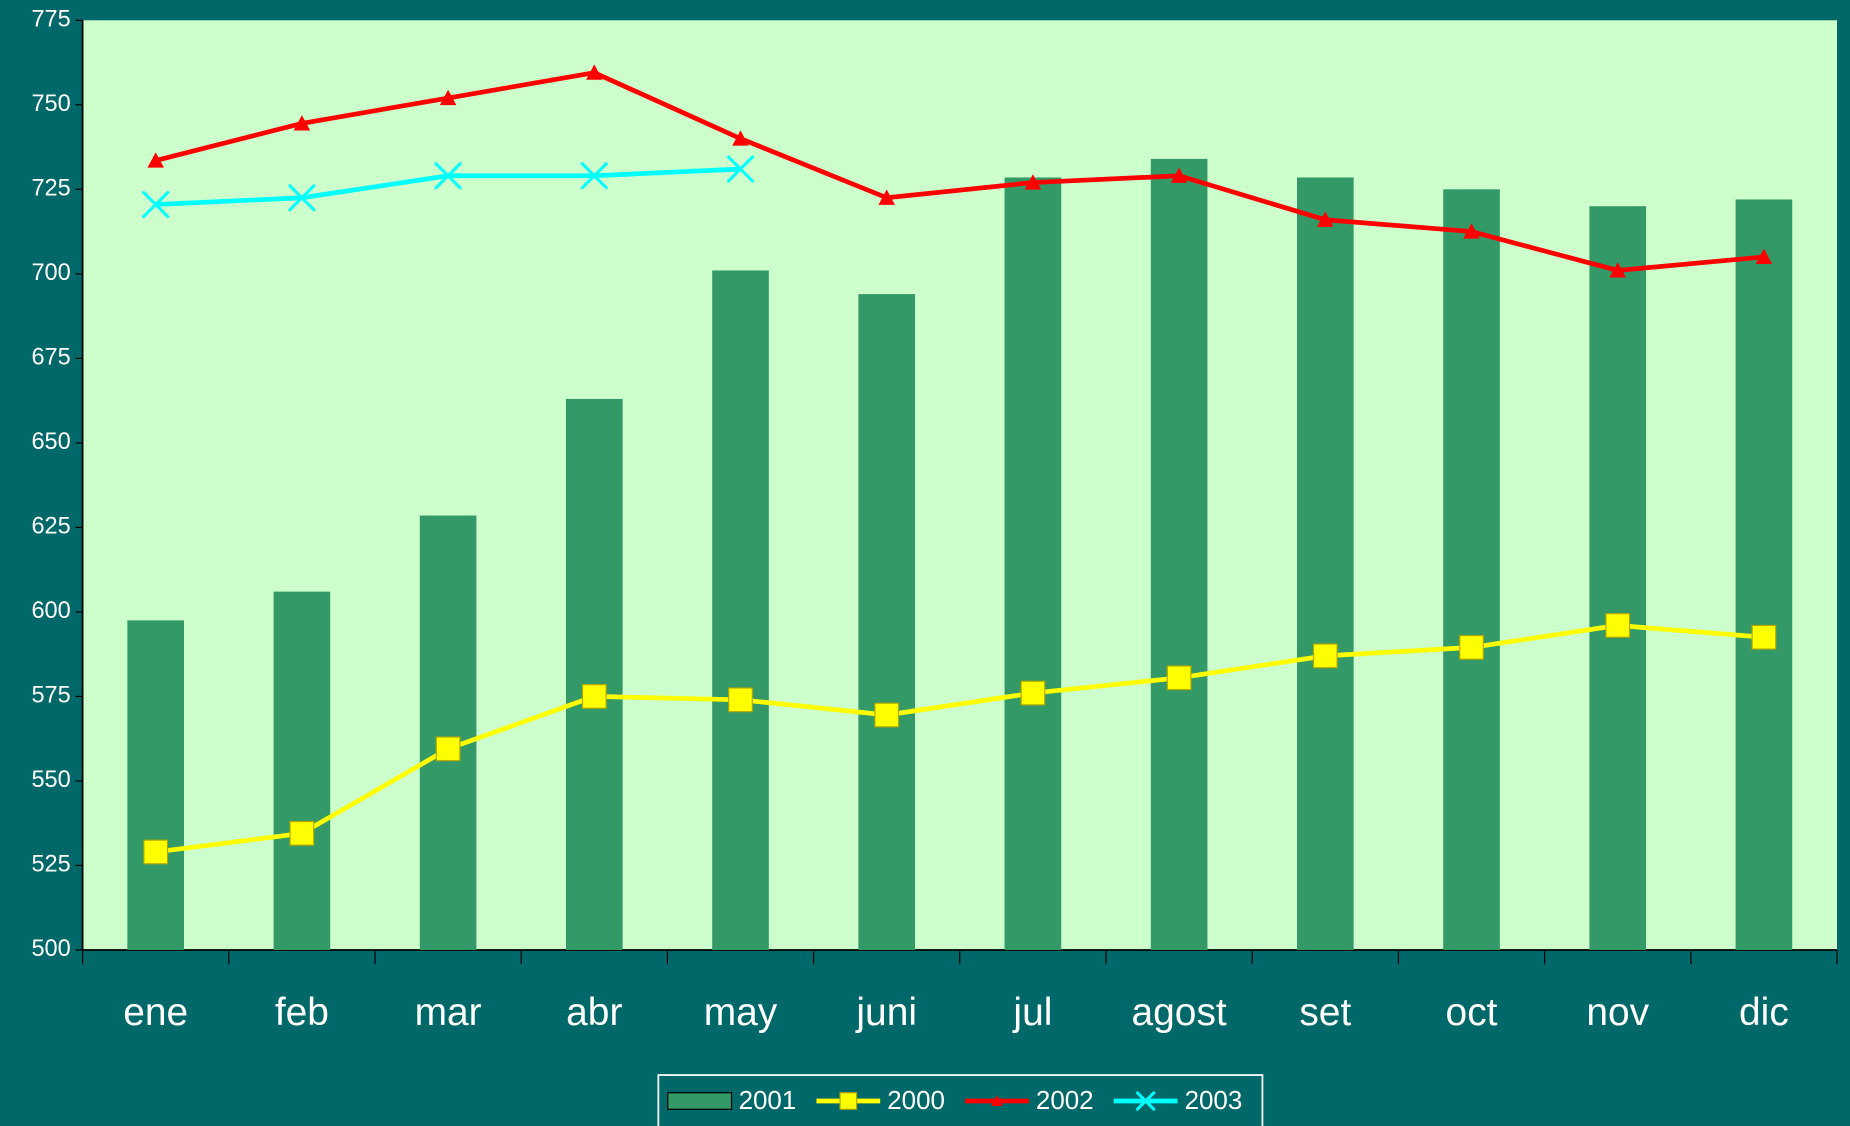 This screenshot has width=1850, height=1126. Describe the element at coordinates (50, 695) in the screenshot. I see `y-tick-label: 575` at that location.